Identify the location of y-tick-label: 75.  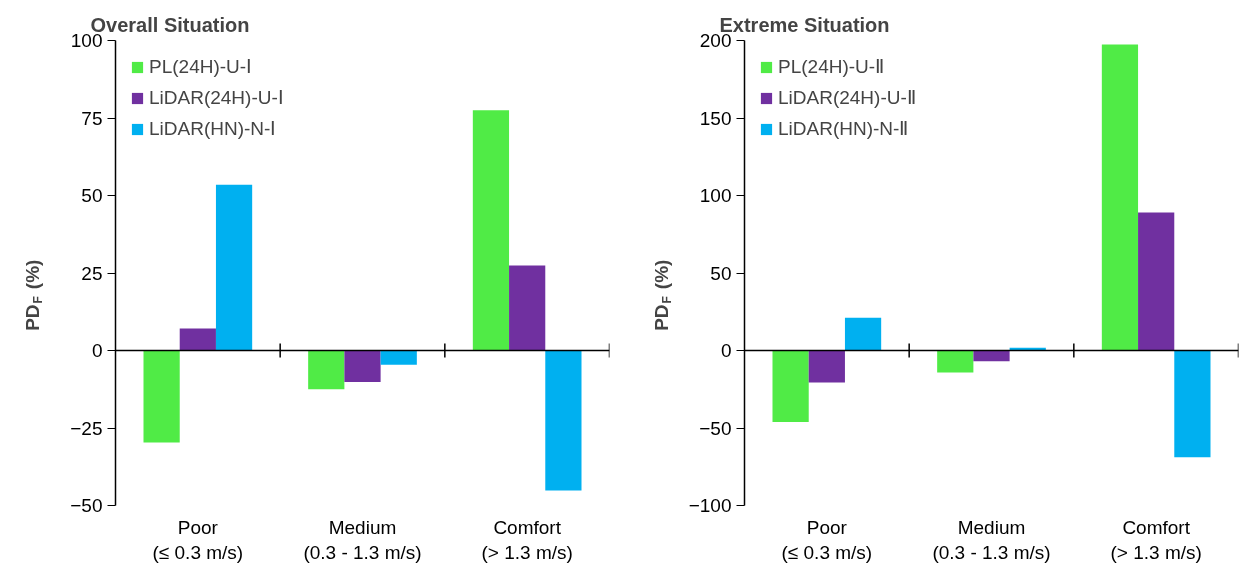
(92, 118).